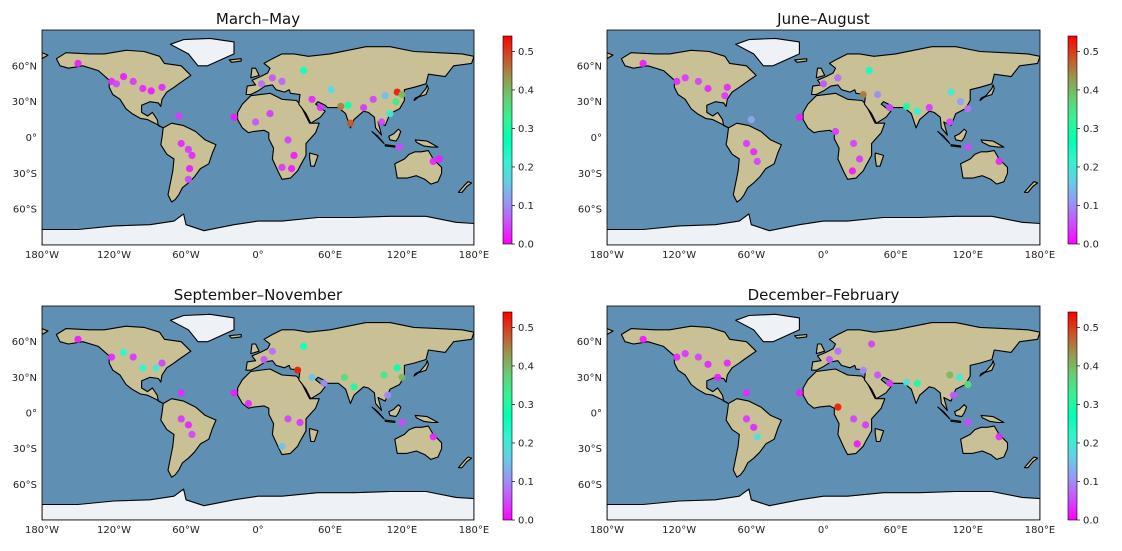 This screenshot has width=1122, height=551. I want to click on colorbar-tick-label: 0.2, so click(526, 443).